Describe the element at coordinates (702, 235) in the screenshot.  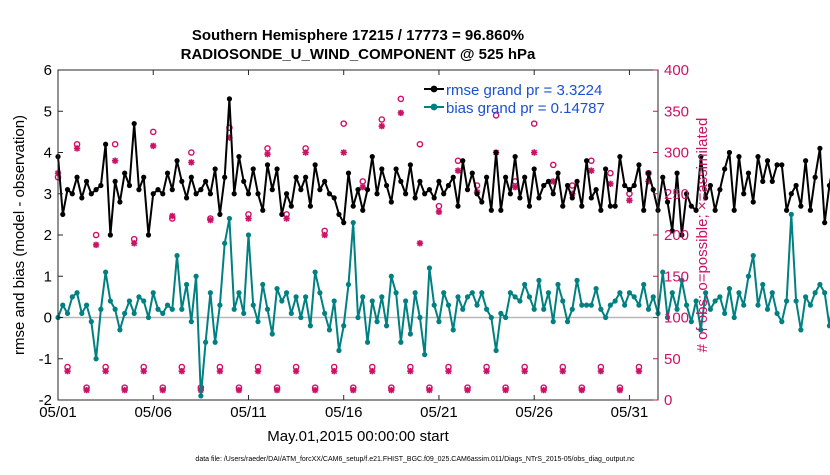
I see `y-axis-right-label: # of obs: o=possible; ×=assimilated` at that location.